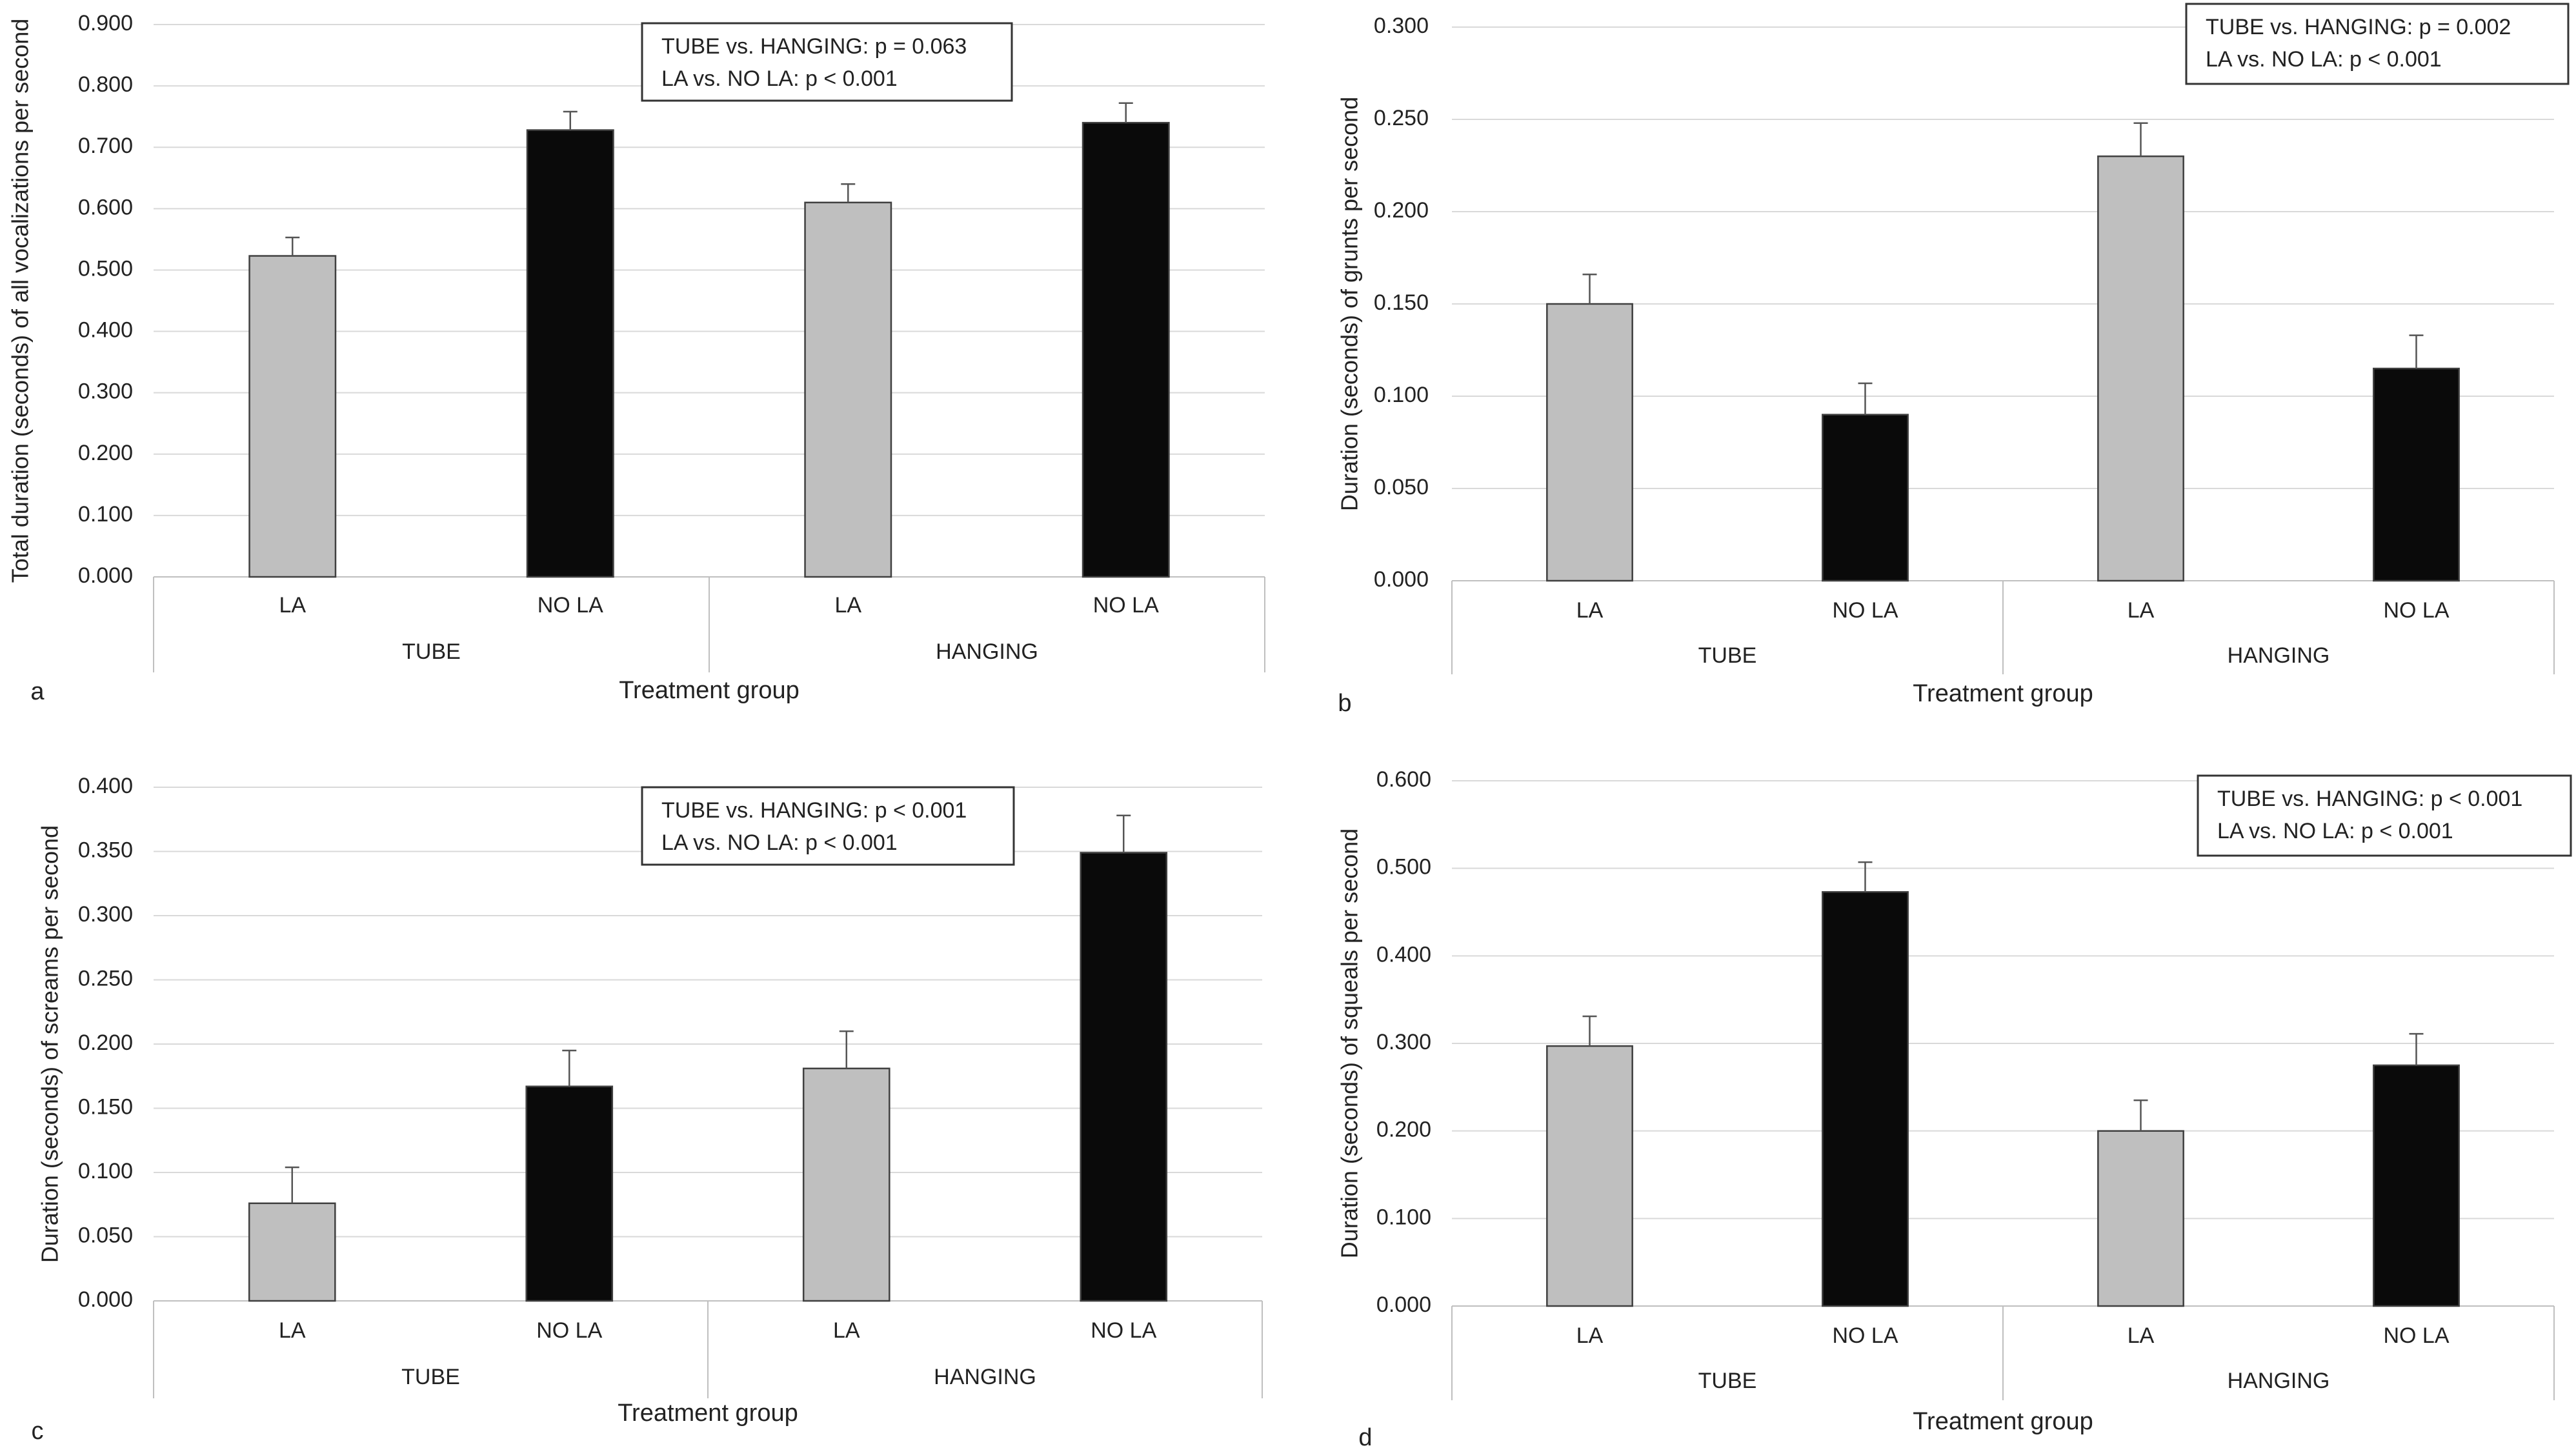 This screenshot has height=1448, width=2576. What do you see at coordinates (1365, 1436) in the screenshot?
I see `panel-letter: d` at bounding box center [1365, 1436].